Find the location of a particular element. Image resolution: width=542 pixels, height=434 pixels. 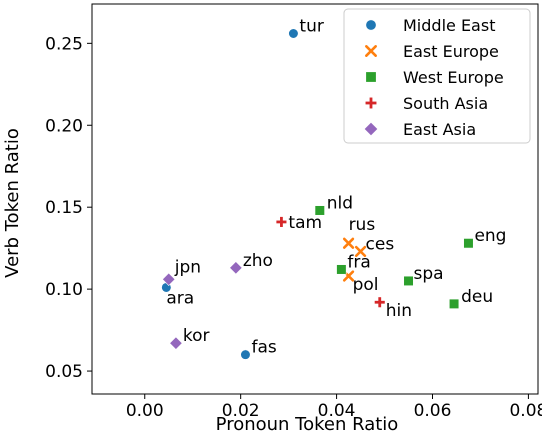

legend-label: South Asia is located at coordinates (445, 103).